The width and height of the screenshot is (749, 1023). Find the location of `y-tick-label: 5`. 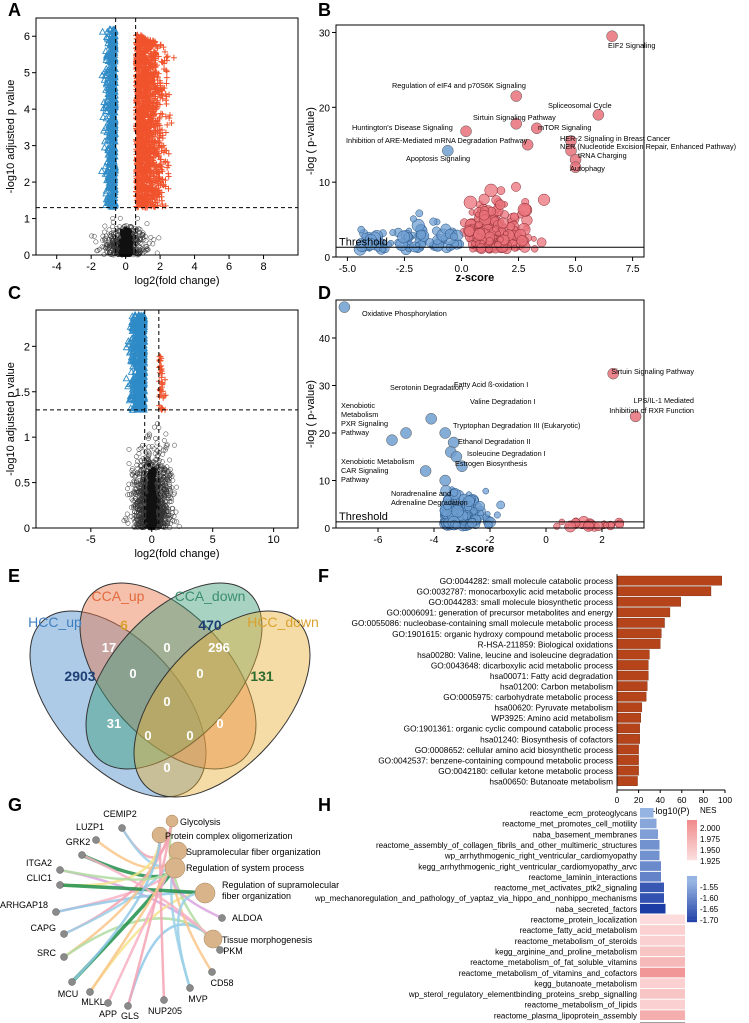

y-tick-label: 5 is located at coordinates (27, 74).